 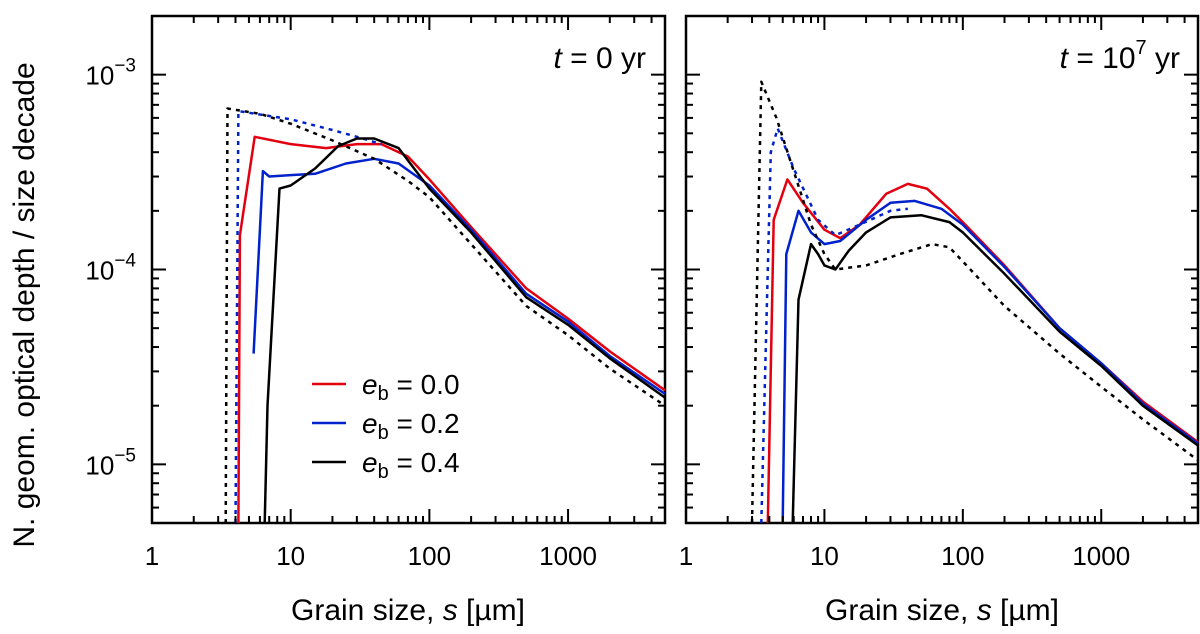 I want to click on y-tick-label: 10⁻³, so click(x=110, y=73).